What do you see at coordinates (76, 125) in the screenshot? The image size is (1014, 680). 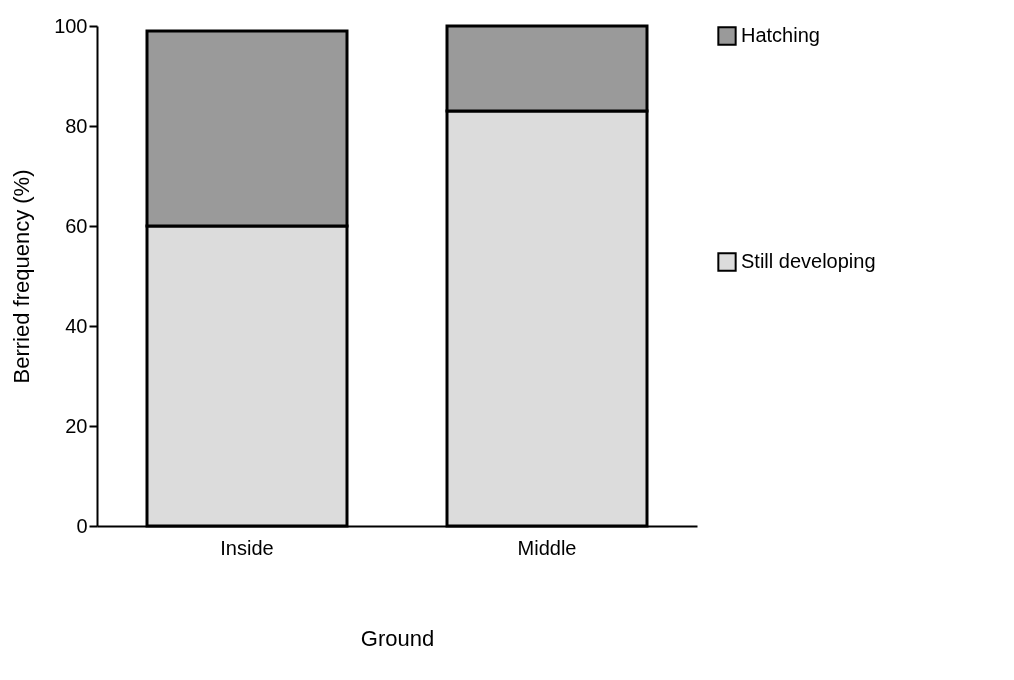 I see `y-tick-label: 80` at bounding box center [76, 125].